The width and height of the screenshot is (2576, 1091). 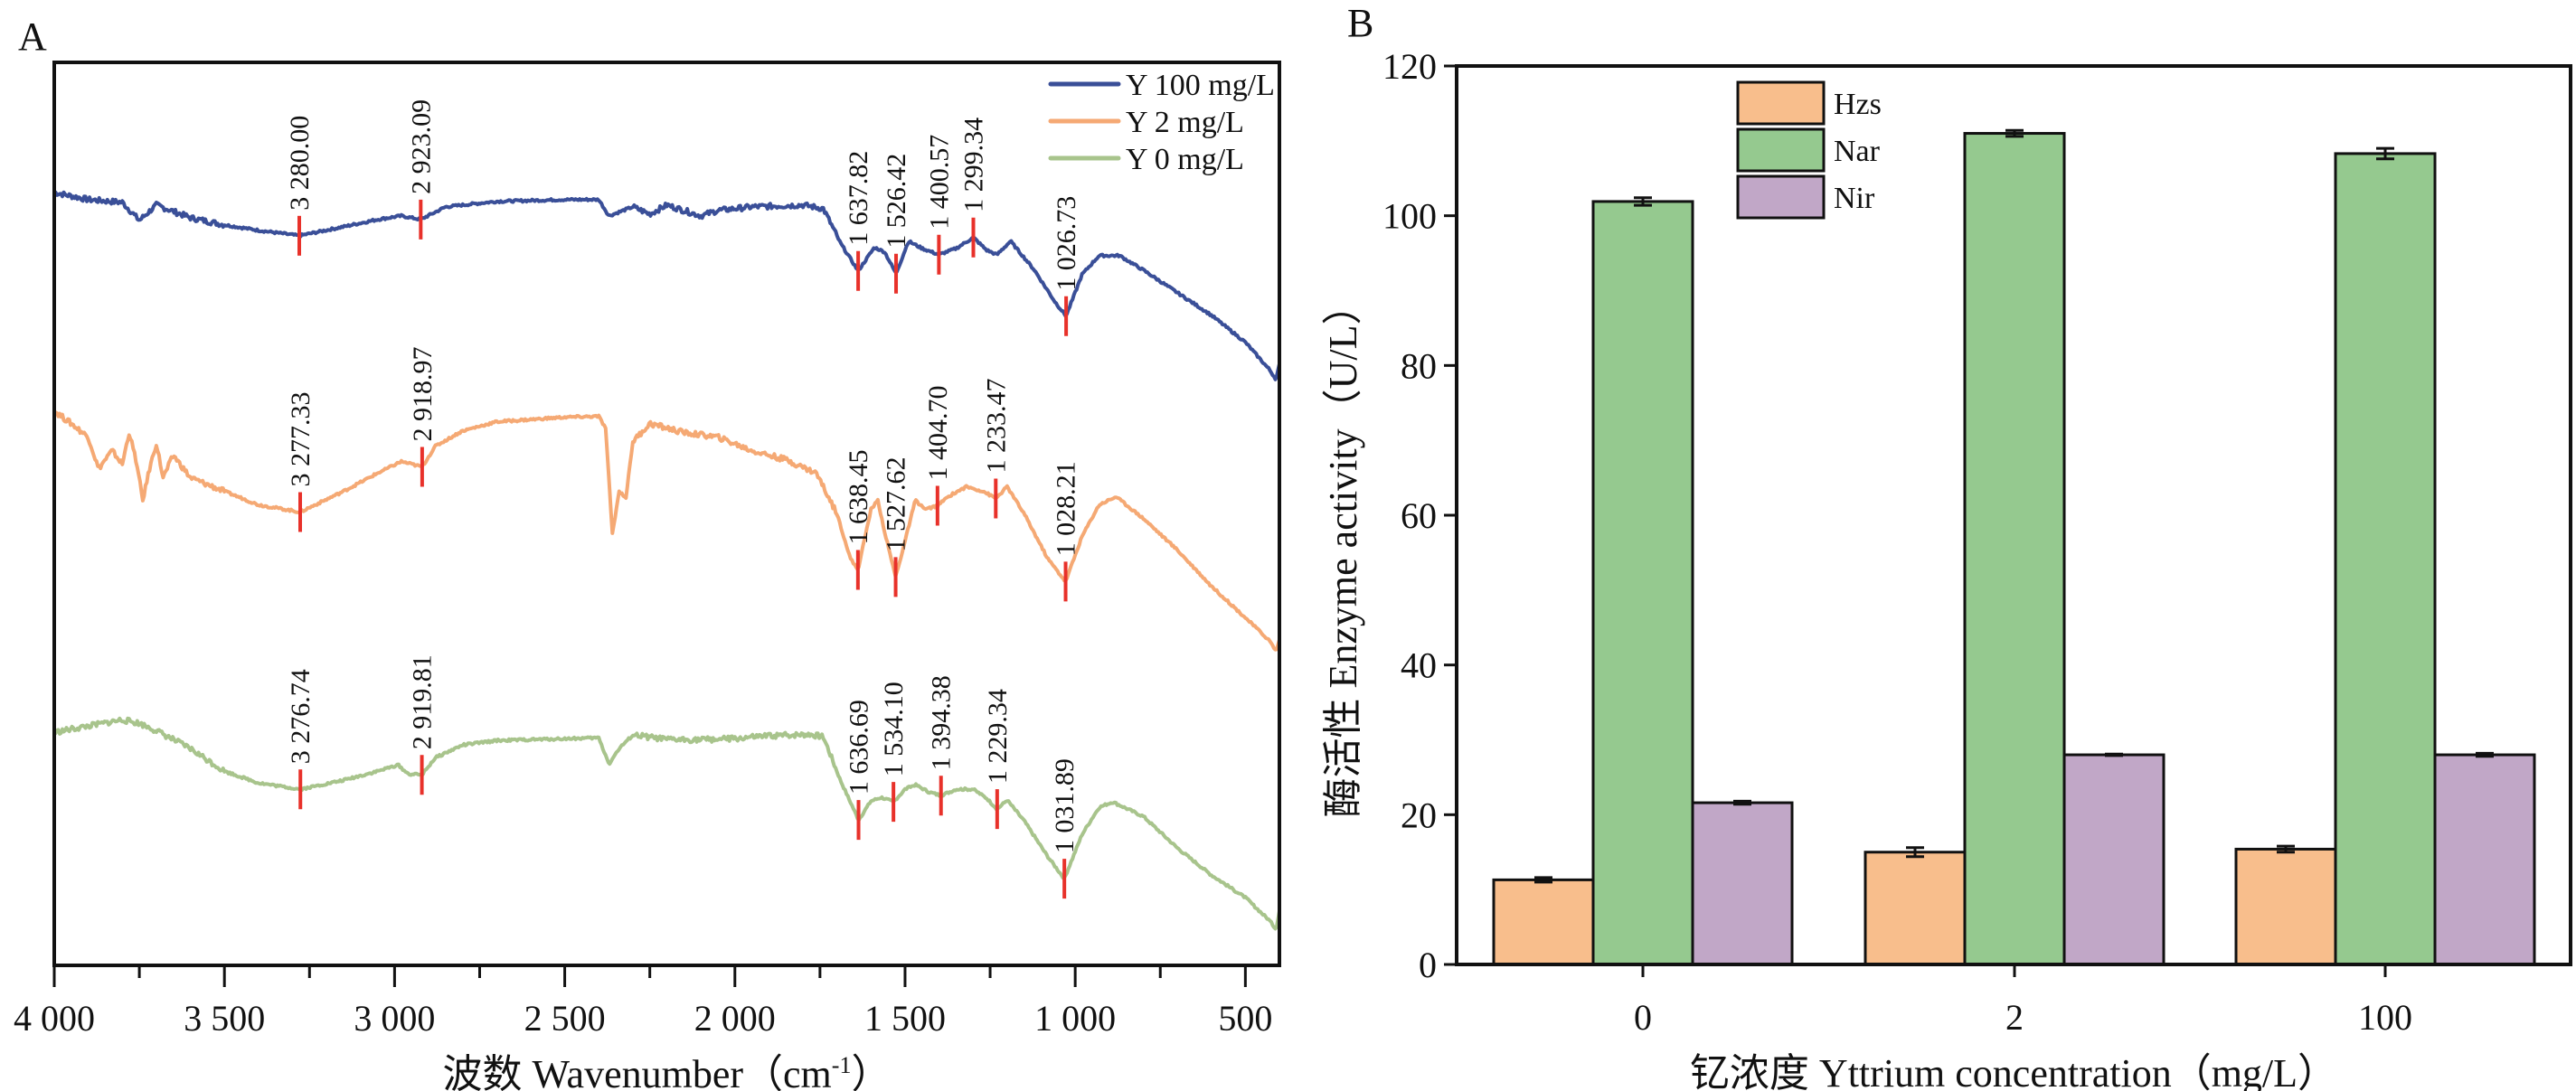 What do you see at coordinates (842, 1065) in the screenshot?
I see `x-axis-title-superscript: -1` at bounding box center [842, 1065].